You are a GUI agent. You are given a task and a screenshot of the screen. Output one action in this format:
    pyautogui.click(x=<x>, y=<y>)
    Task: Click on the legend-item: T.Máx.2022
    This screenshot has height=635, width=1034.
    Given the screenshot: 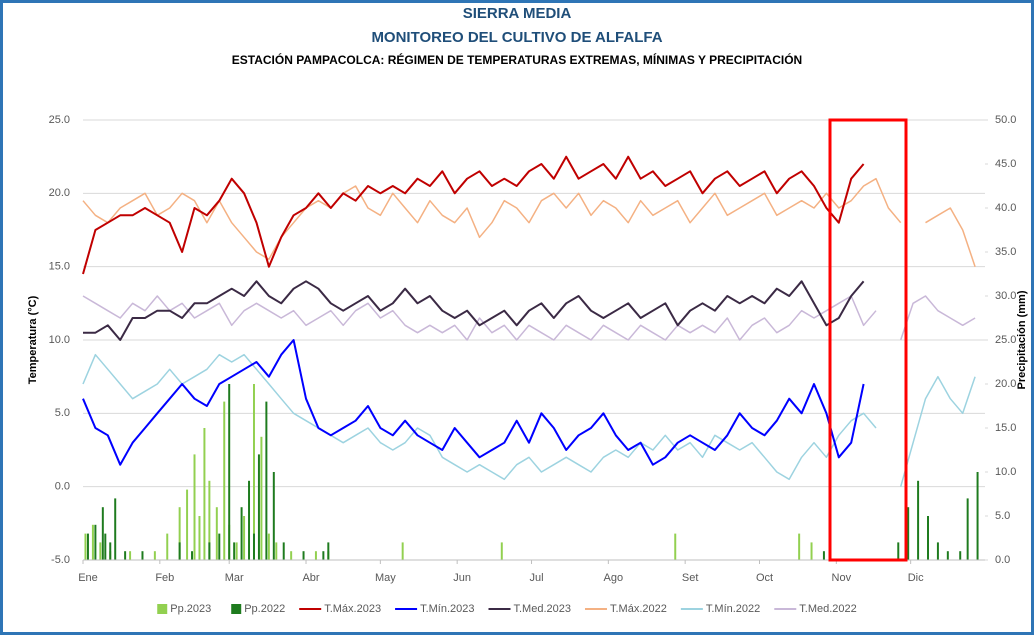 What is the action you would take?
    pyautogui.click(x=625, y=609)
    